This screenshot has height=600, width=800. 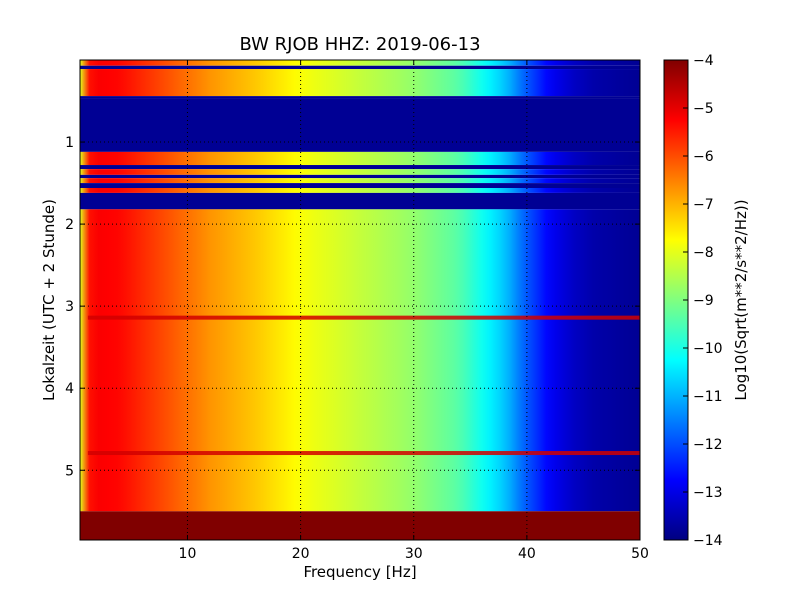 What do you see at coordinates (703, 205) in the screenshot?
I see `colorbar-tick-label: −7` at bounding box center [703, 205].